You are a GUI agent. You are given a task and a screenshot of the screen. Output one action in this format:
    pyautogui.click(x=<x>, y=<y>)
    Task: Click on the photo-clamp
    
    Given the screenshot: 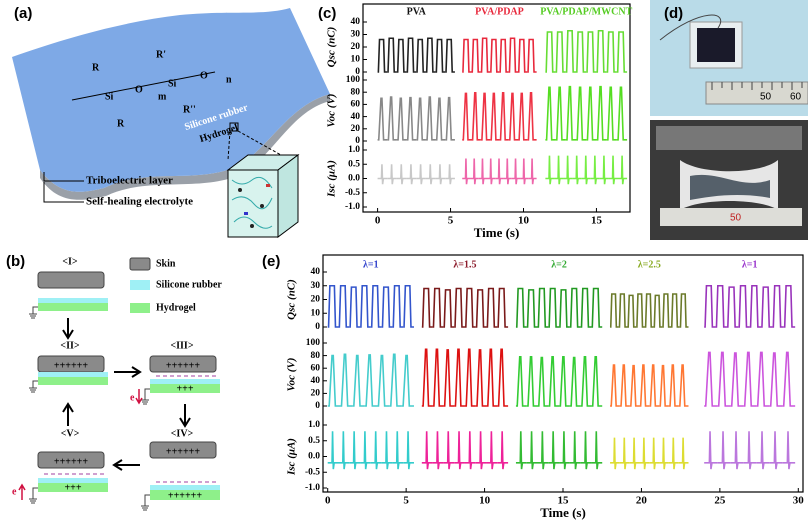 What is the action you would take?
    pyautogui.click(x=729, y=138)
    